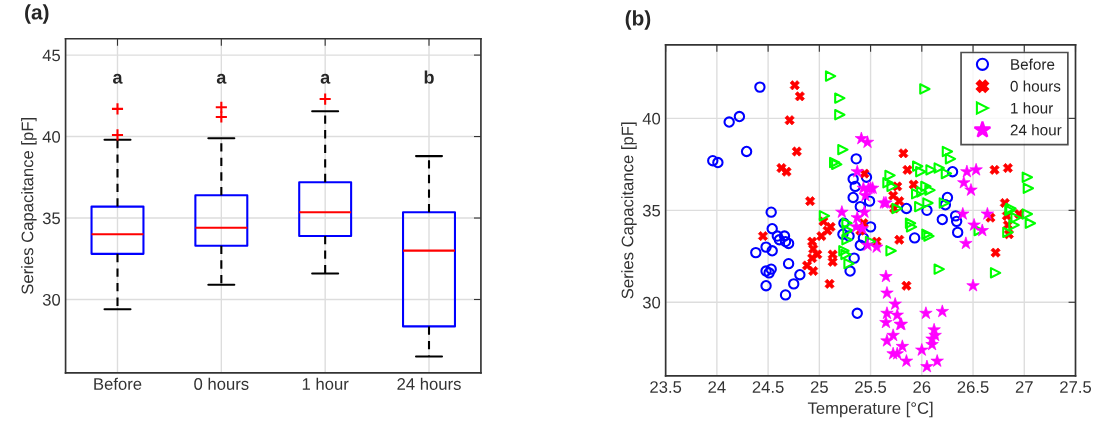 Image resolution: width=1093 pixels, height=431 pixels. Describe the element at coordinates (221, 383) in the screenshot. I see `x-tick-label: 0 hours` at that location.